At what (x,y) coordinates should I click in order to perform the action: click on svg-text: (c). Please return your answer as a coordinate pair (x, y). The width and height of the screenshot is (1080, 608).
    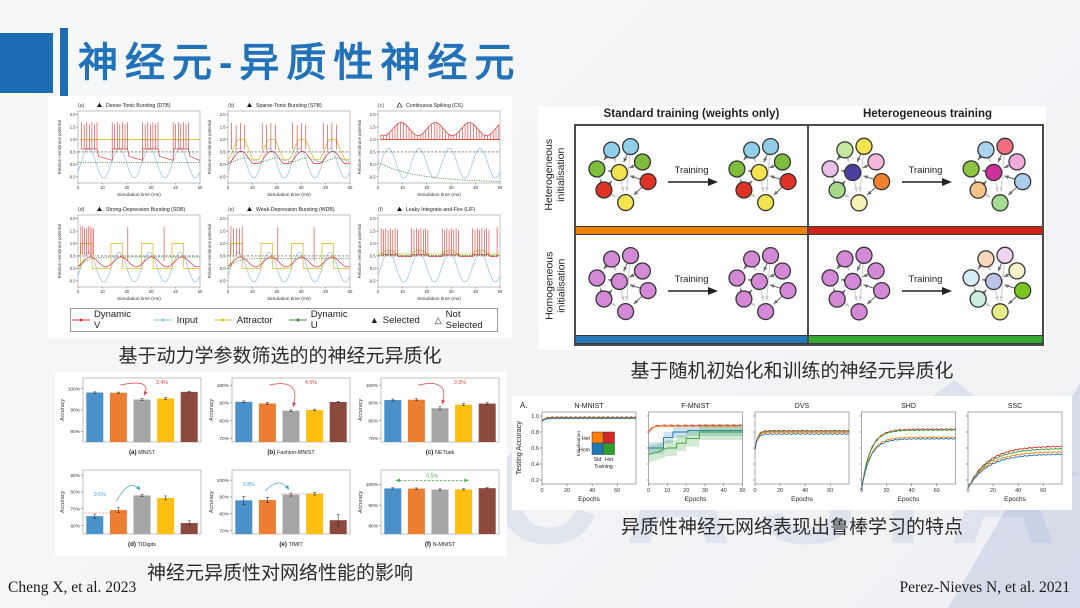
    Looking at the image, I should click on (381, 106).